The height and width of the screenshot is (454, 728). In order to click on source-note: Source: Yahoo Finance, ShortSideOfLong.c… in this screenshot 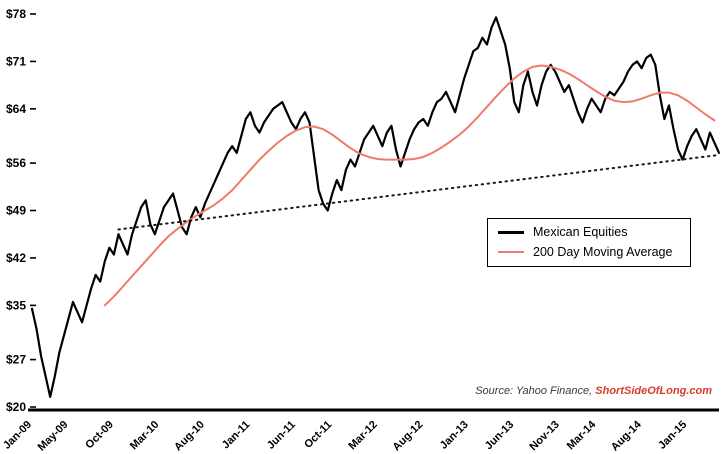, I will do `click(593, 391)`.